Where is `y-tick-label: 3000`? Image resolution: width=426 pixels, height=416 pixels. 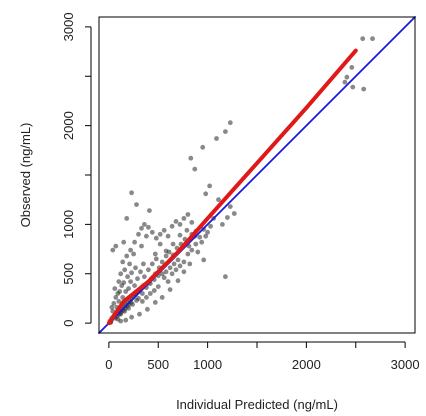
y-tick-label: 3000 is located at coordinates (68, 26).